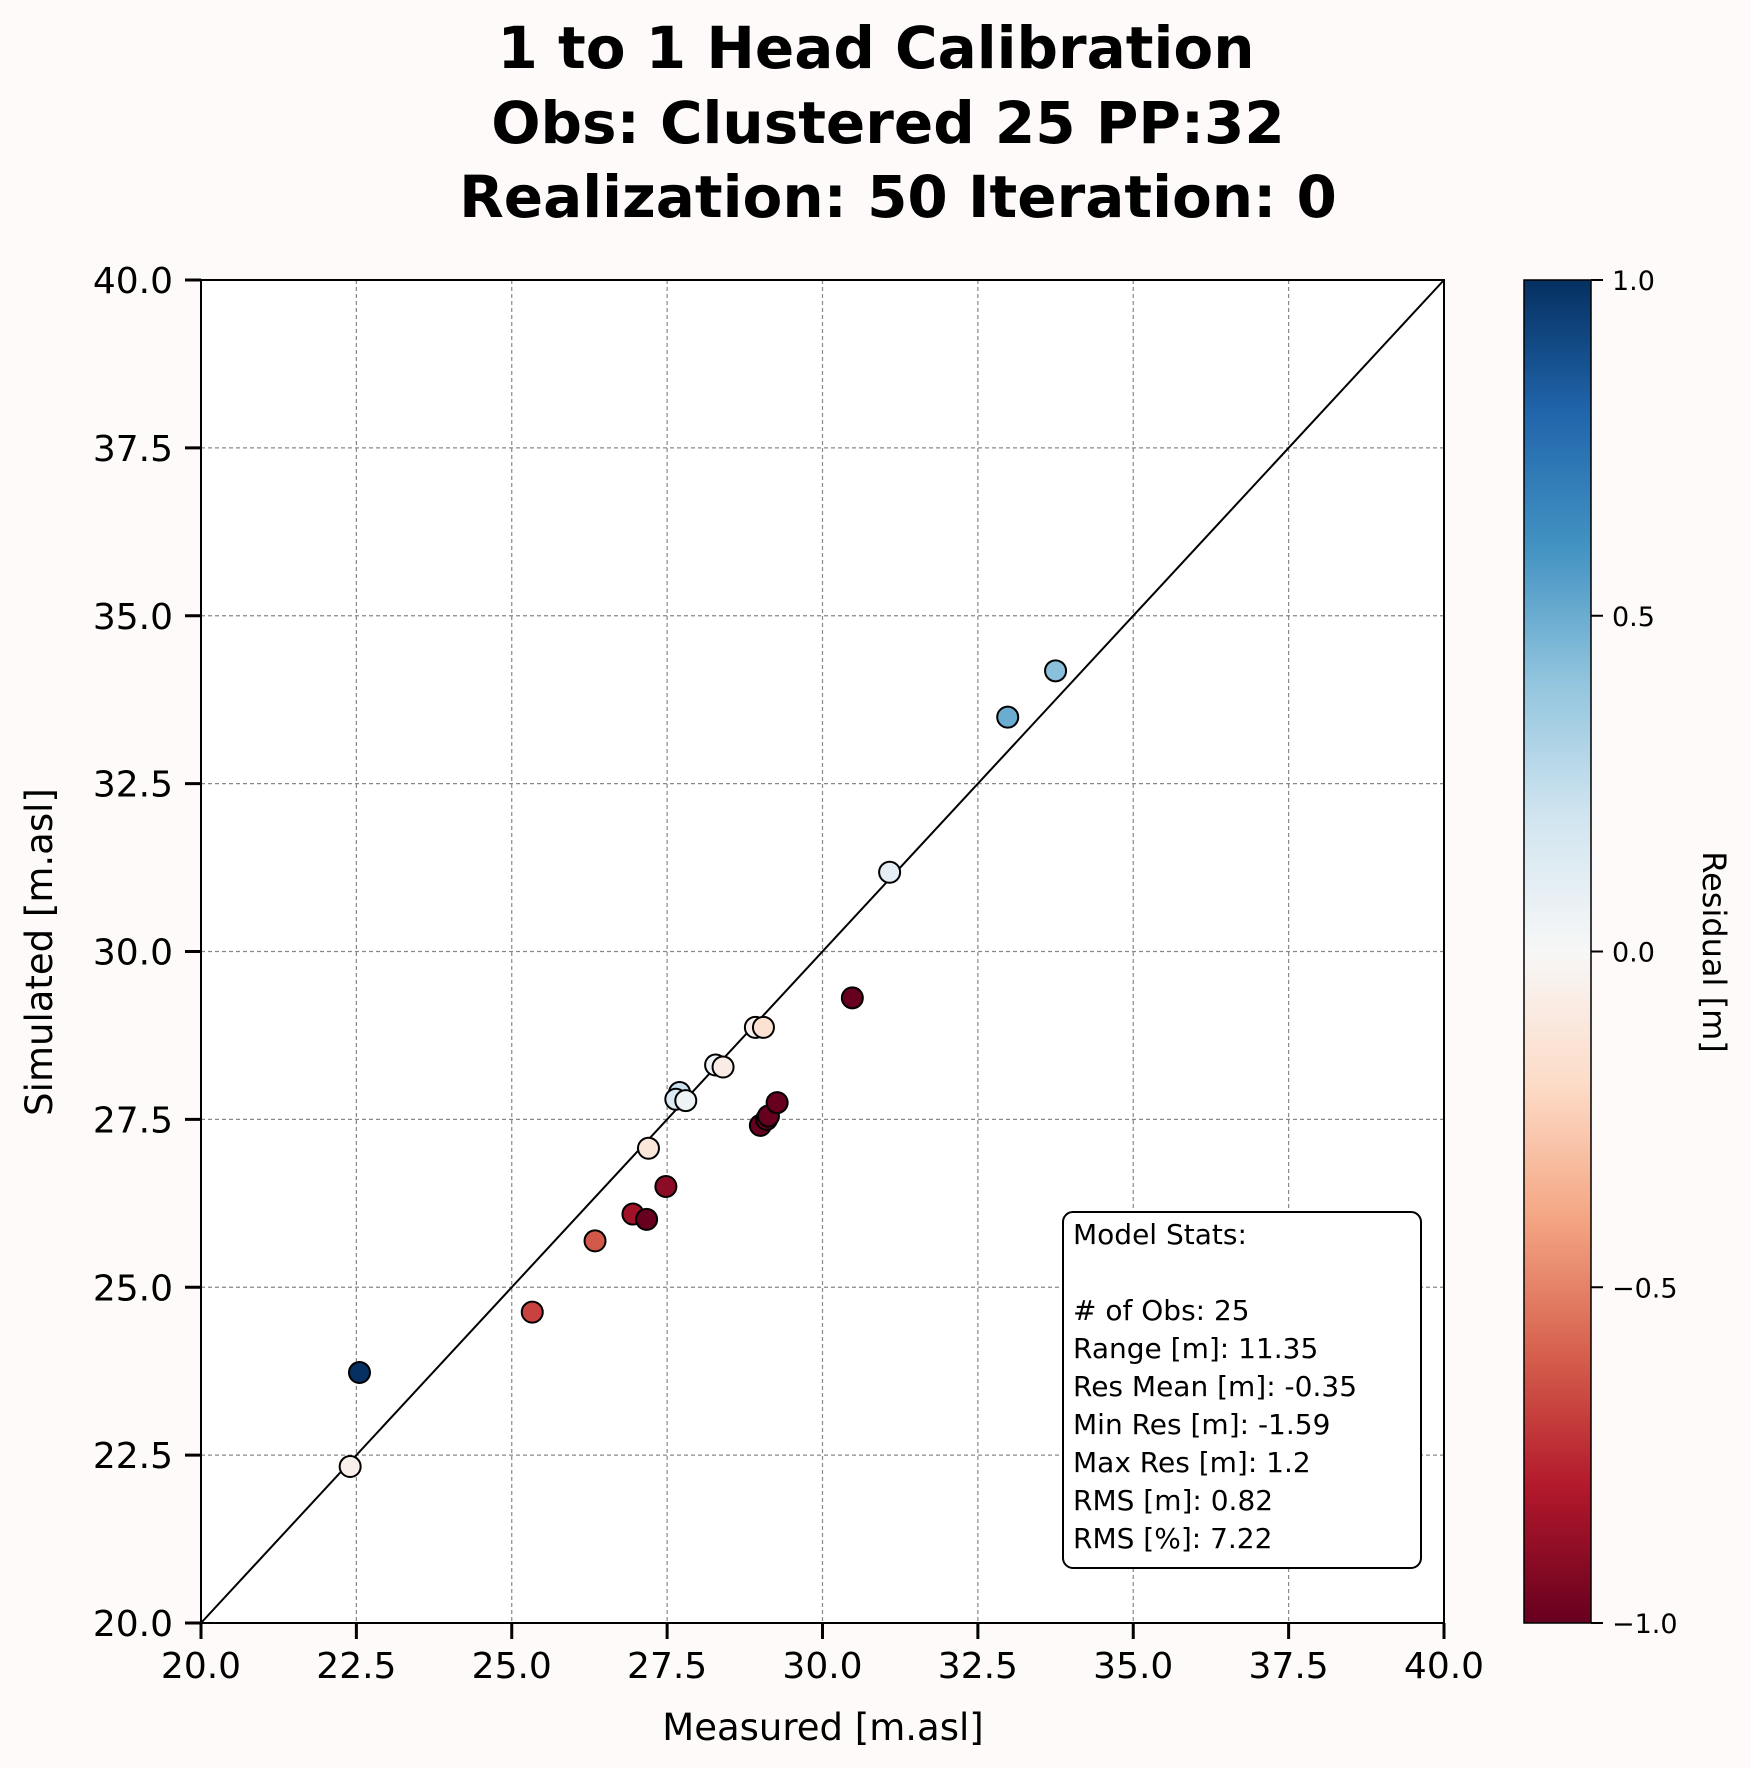 The height and width of the screenshot is (1768, 1751). What do you see at coordinates (898, 197) in the screenshot?
I see `chart-title-line-3: Realization: 50 Iteration: 0` at bounding box center [898, 197].